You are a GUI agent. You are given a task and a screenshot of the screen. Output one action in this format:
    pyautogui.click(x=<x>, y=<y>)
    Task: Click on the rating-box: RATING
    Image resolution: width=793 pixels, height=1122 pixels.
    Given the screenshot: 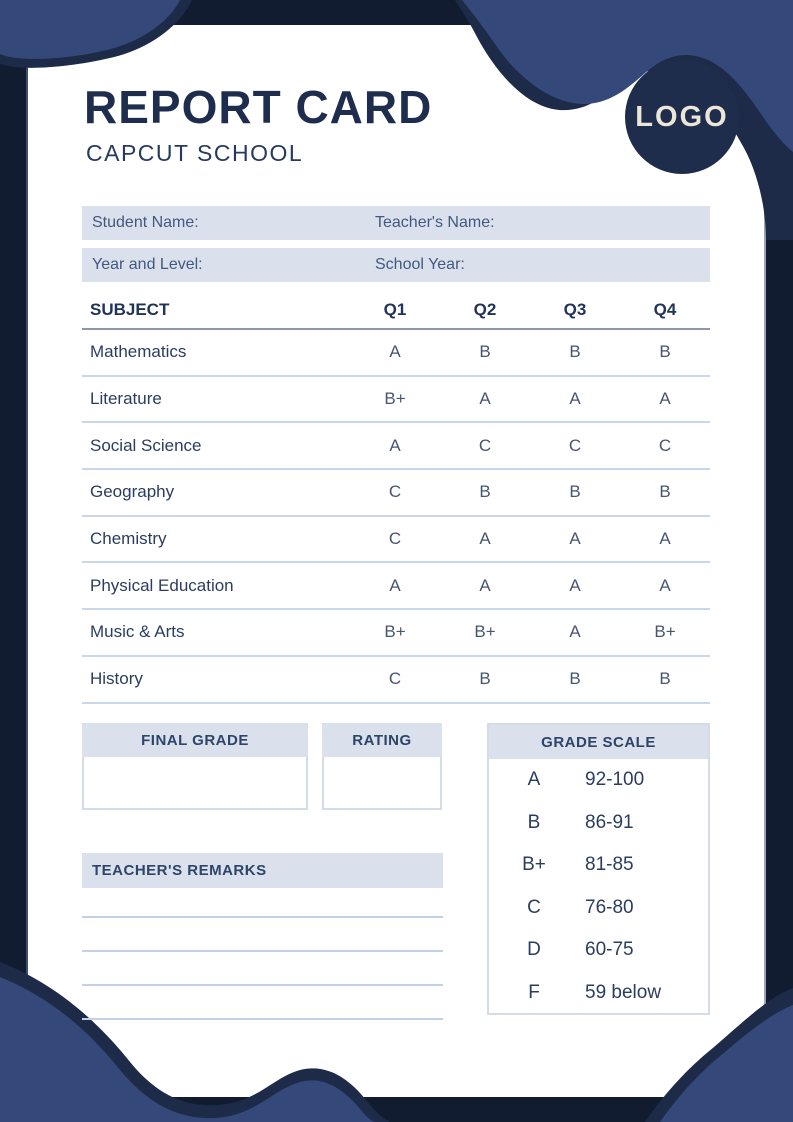 What is the action you would take?
    pyautogui.click(x=382, y=766)
    